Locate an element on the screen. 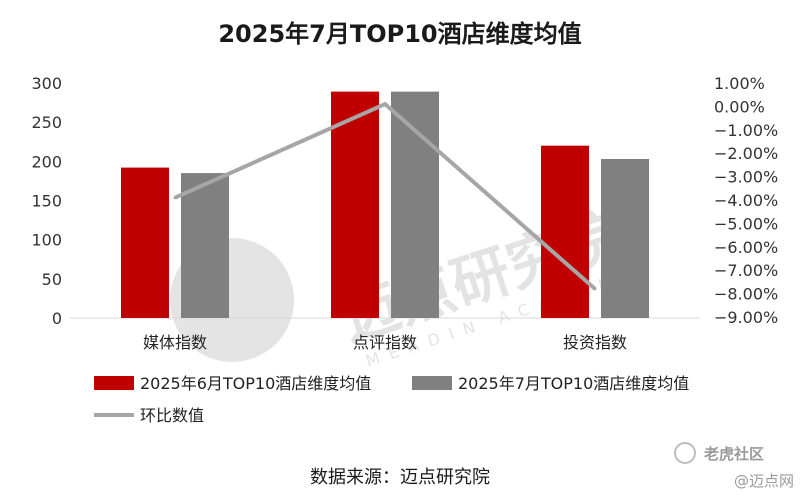 This screenshot has width=800, height=498. category-labels: 媒体指数 点评指数 投资指数 is located at coordinates (385, 342).